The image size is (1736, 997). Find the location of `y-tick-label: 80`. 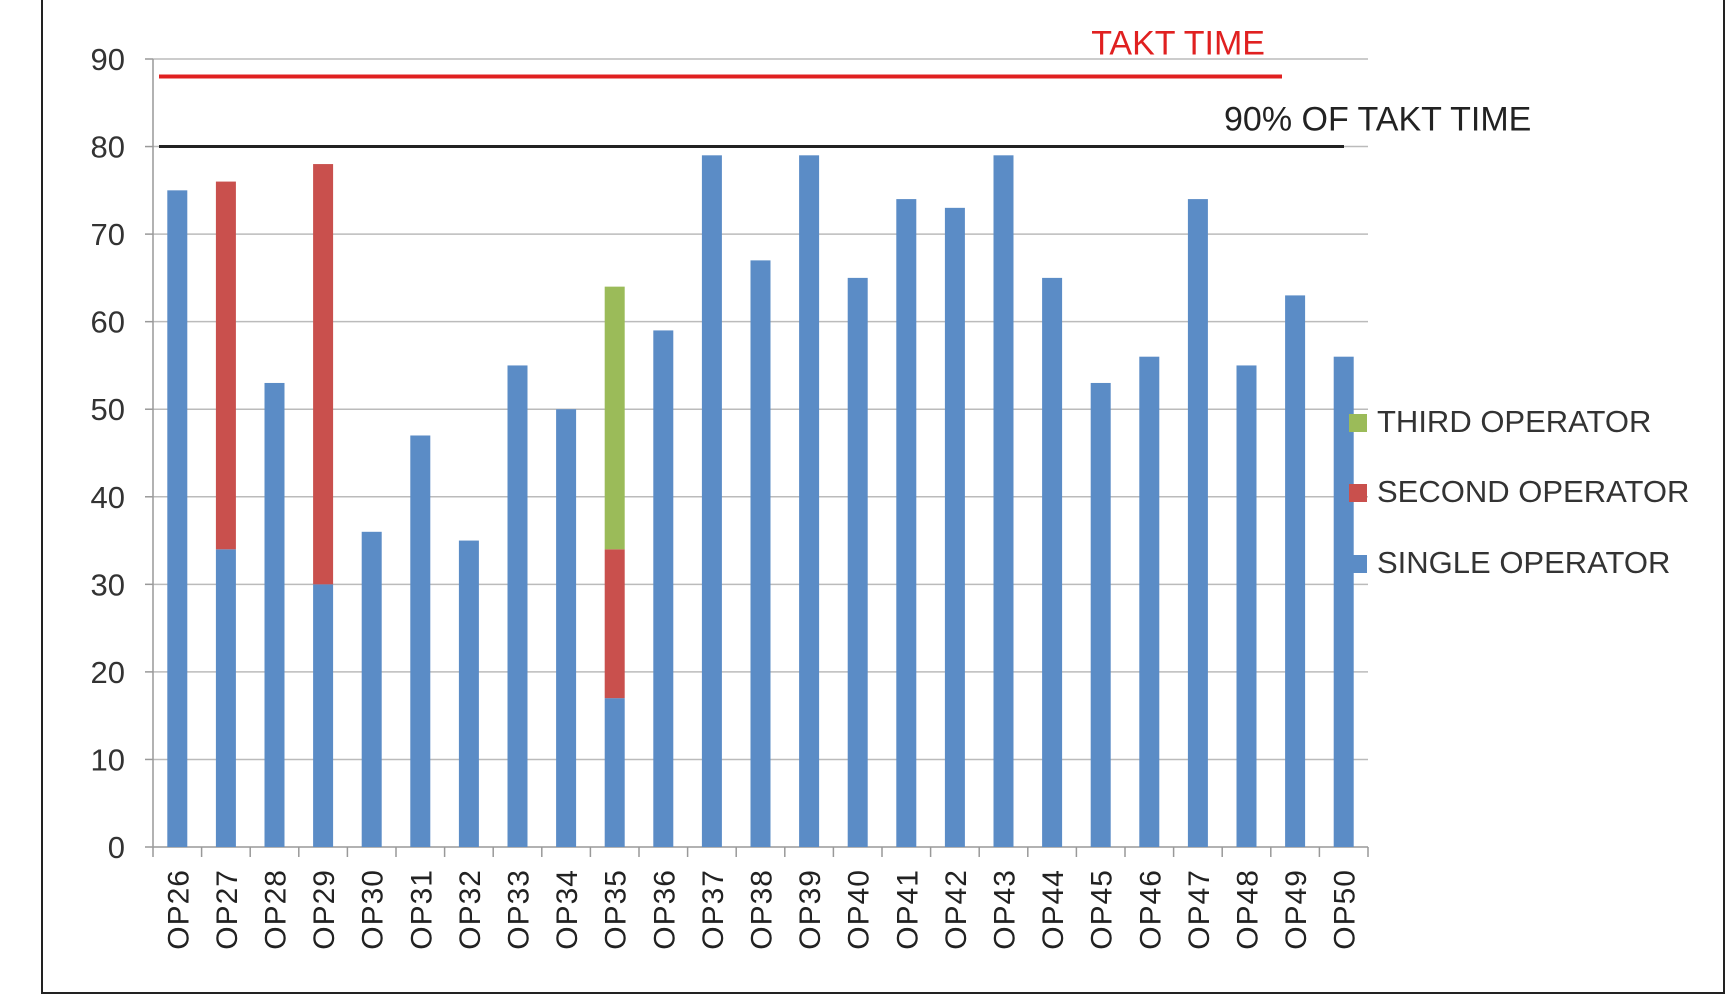

y-tick-label: 80 is located at coordinates (108, 147).